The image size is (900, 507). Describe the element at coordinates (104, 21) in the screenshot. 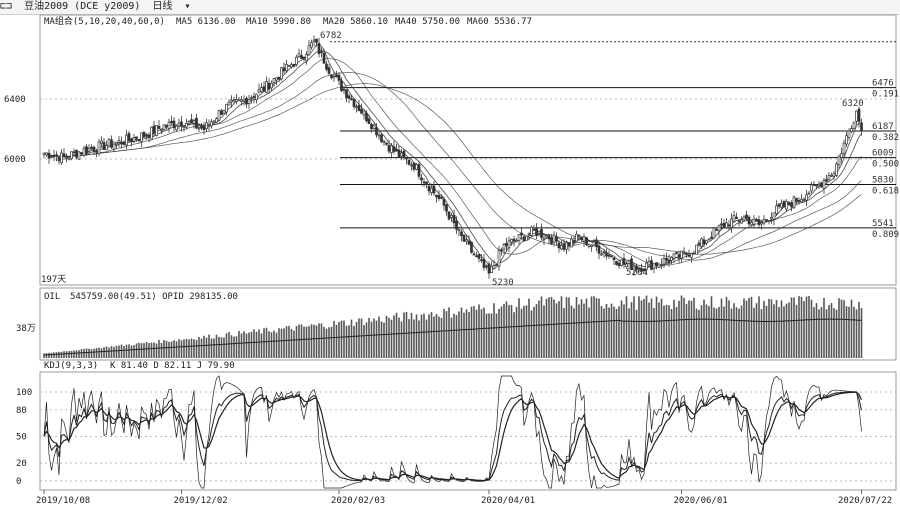

I see `ma-legend: MA组合(5,10,20,40,60,0)` at that location.